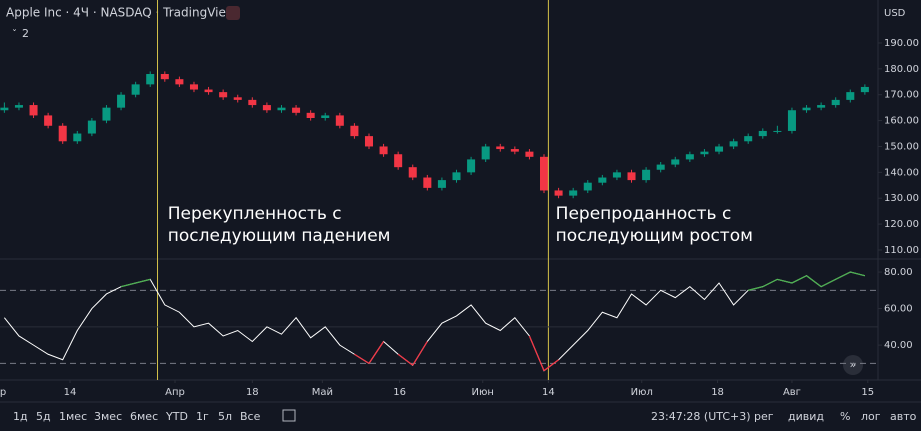 Image resolution: width=921 pixels, height=431 pixels. Describe the element at coordinates (901, 224) in the screenshot. I see `y-tick-label: 120.00` at that location.